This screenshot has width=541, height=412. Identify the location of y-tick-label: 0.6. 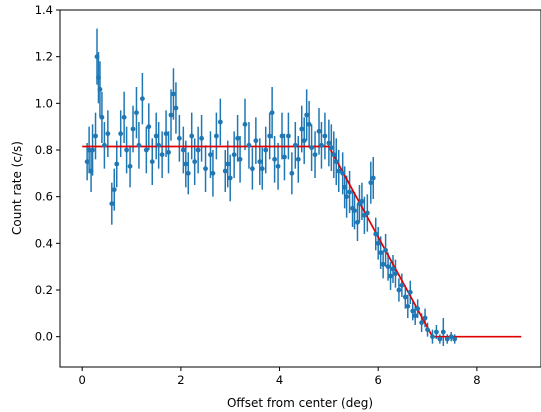
(44, 197).